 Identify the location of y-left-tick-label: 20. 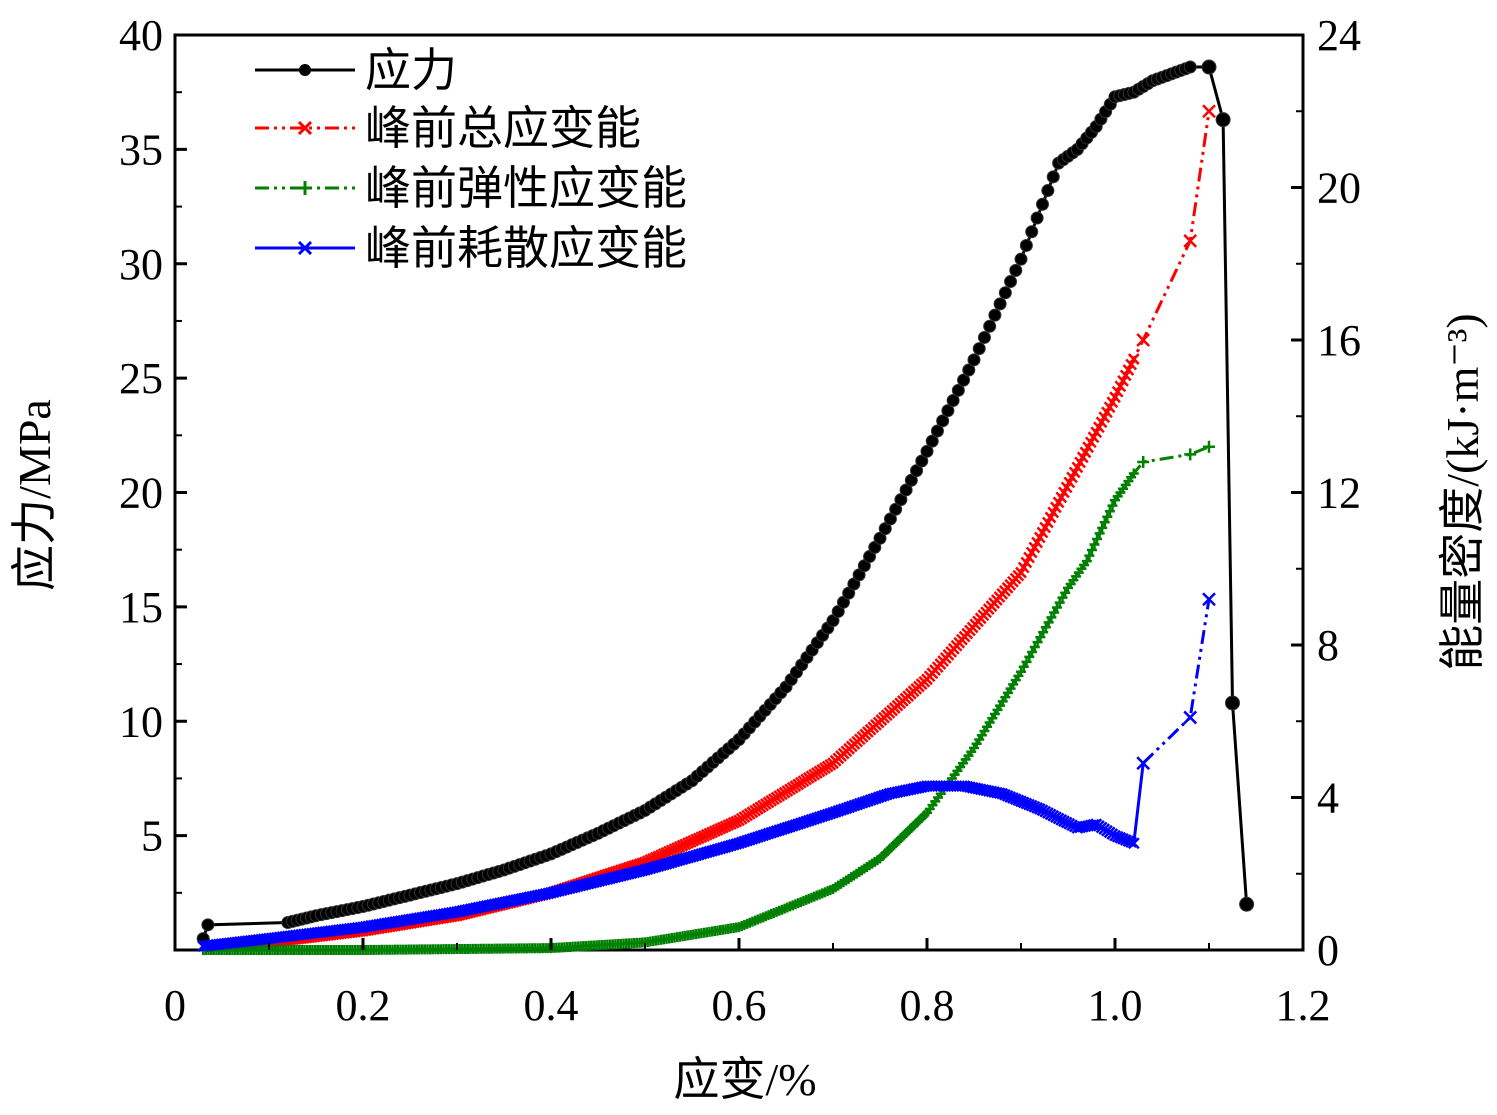
(141, 493).